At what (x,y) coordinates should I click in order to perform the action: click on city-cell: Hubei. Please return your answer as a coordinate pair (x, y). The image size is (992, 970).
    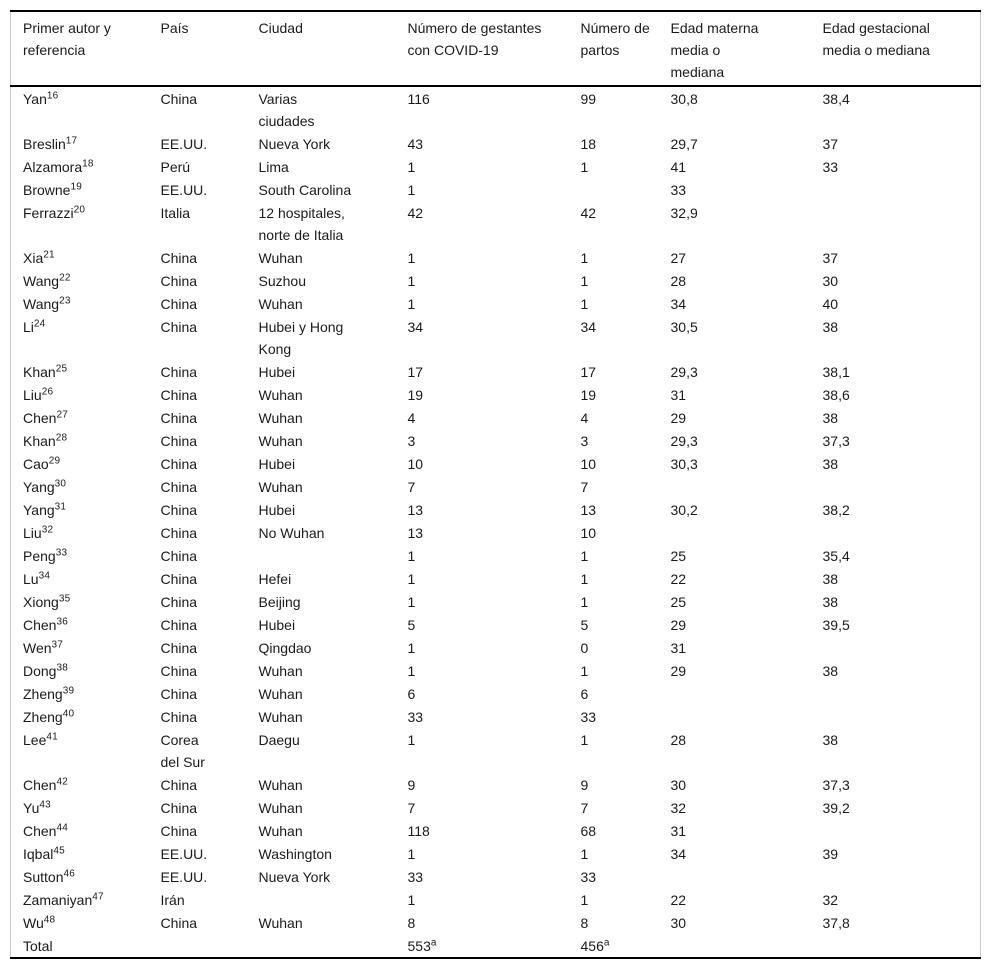
    Looking at the image, I should click on (321, 509).